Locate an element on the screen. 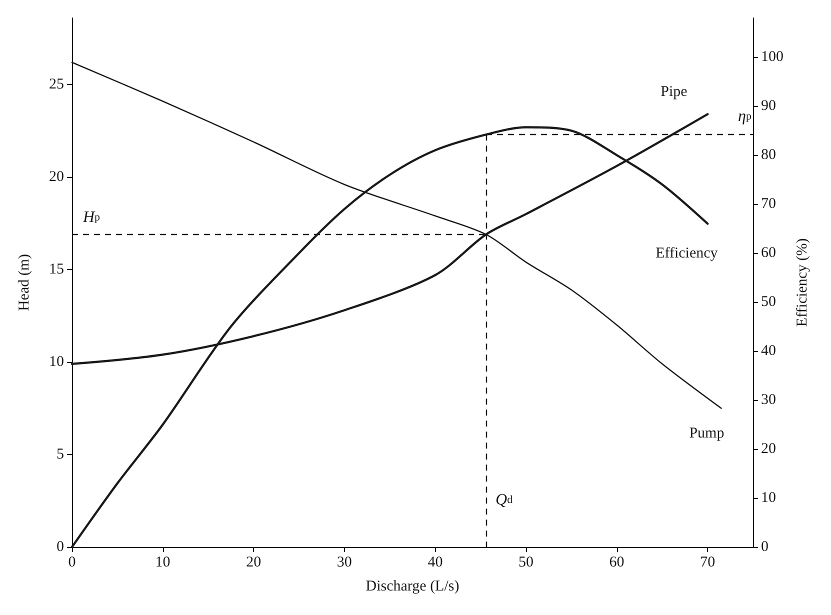  ref-line-label: Hp is located at coordinates (91, 217).